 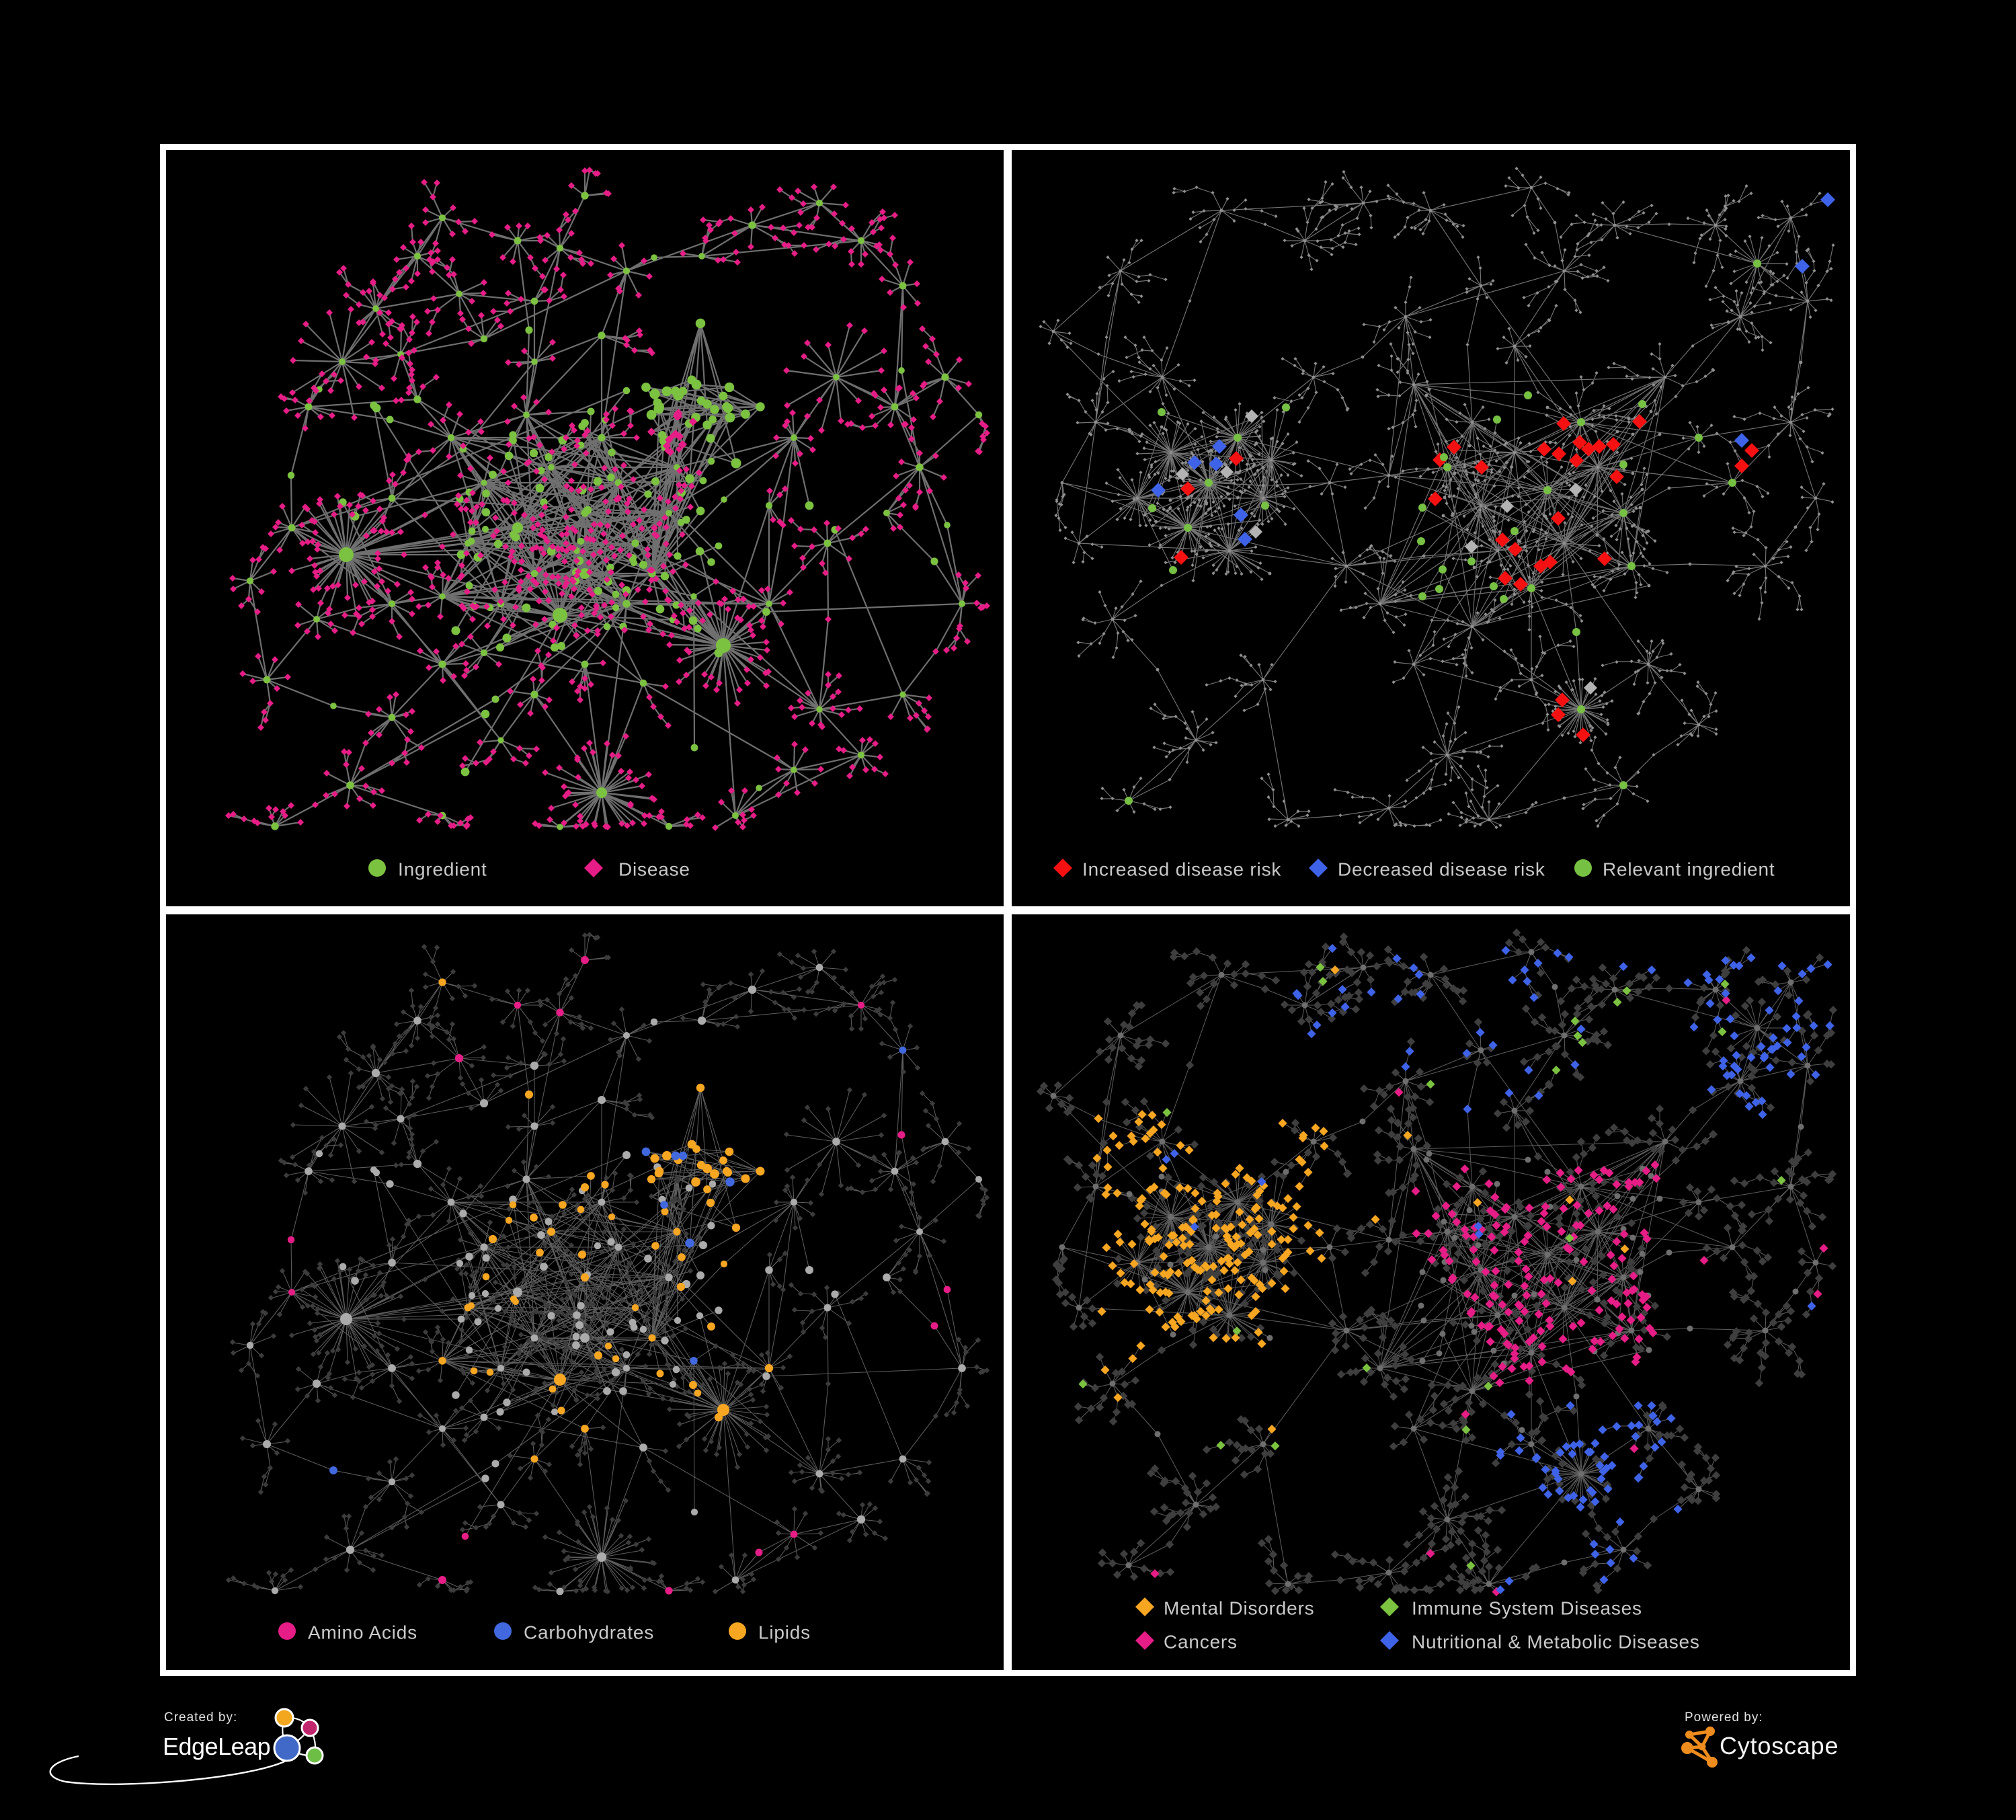 I want to click on svg-text: Cancers, so click(x=1201, y=1642).